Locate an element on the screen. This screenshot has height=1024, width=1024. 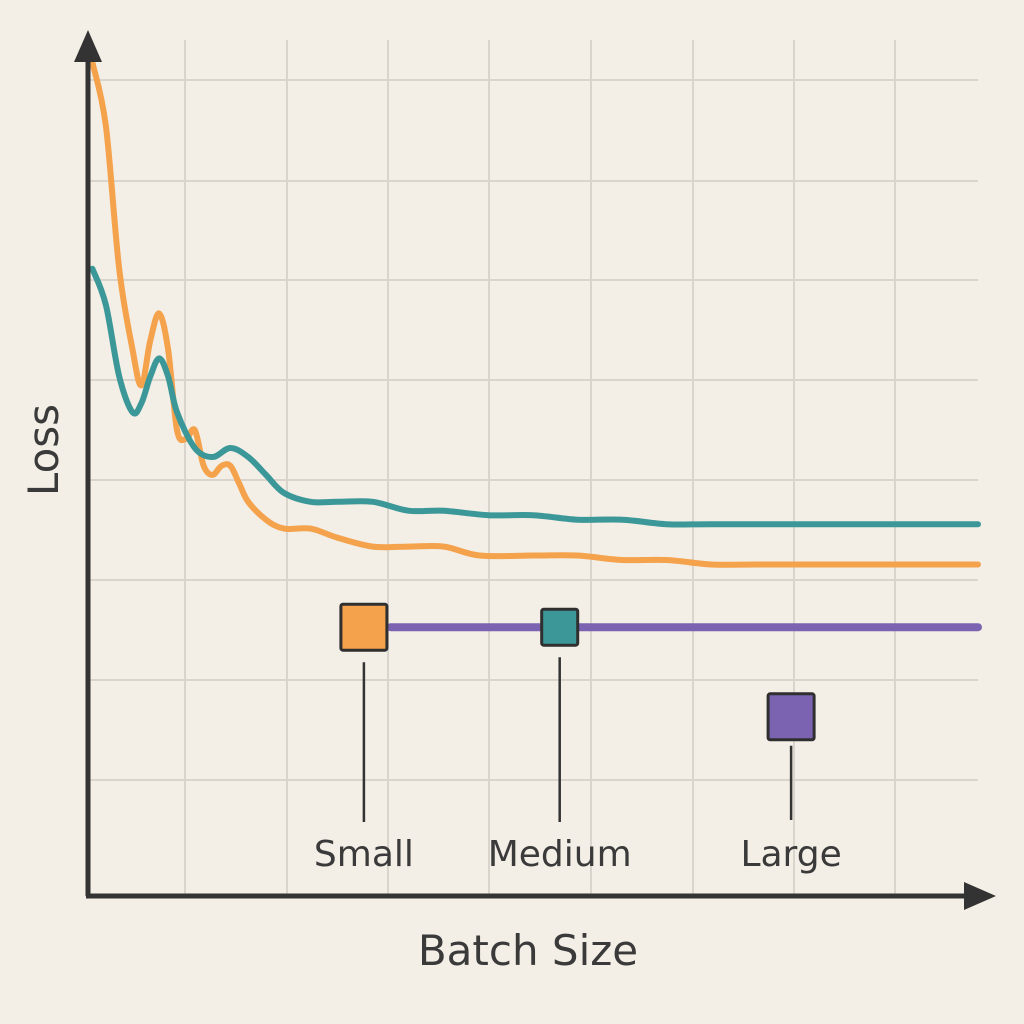
legend-label-large: Large is located at coordinates (790, 854).